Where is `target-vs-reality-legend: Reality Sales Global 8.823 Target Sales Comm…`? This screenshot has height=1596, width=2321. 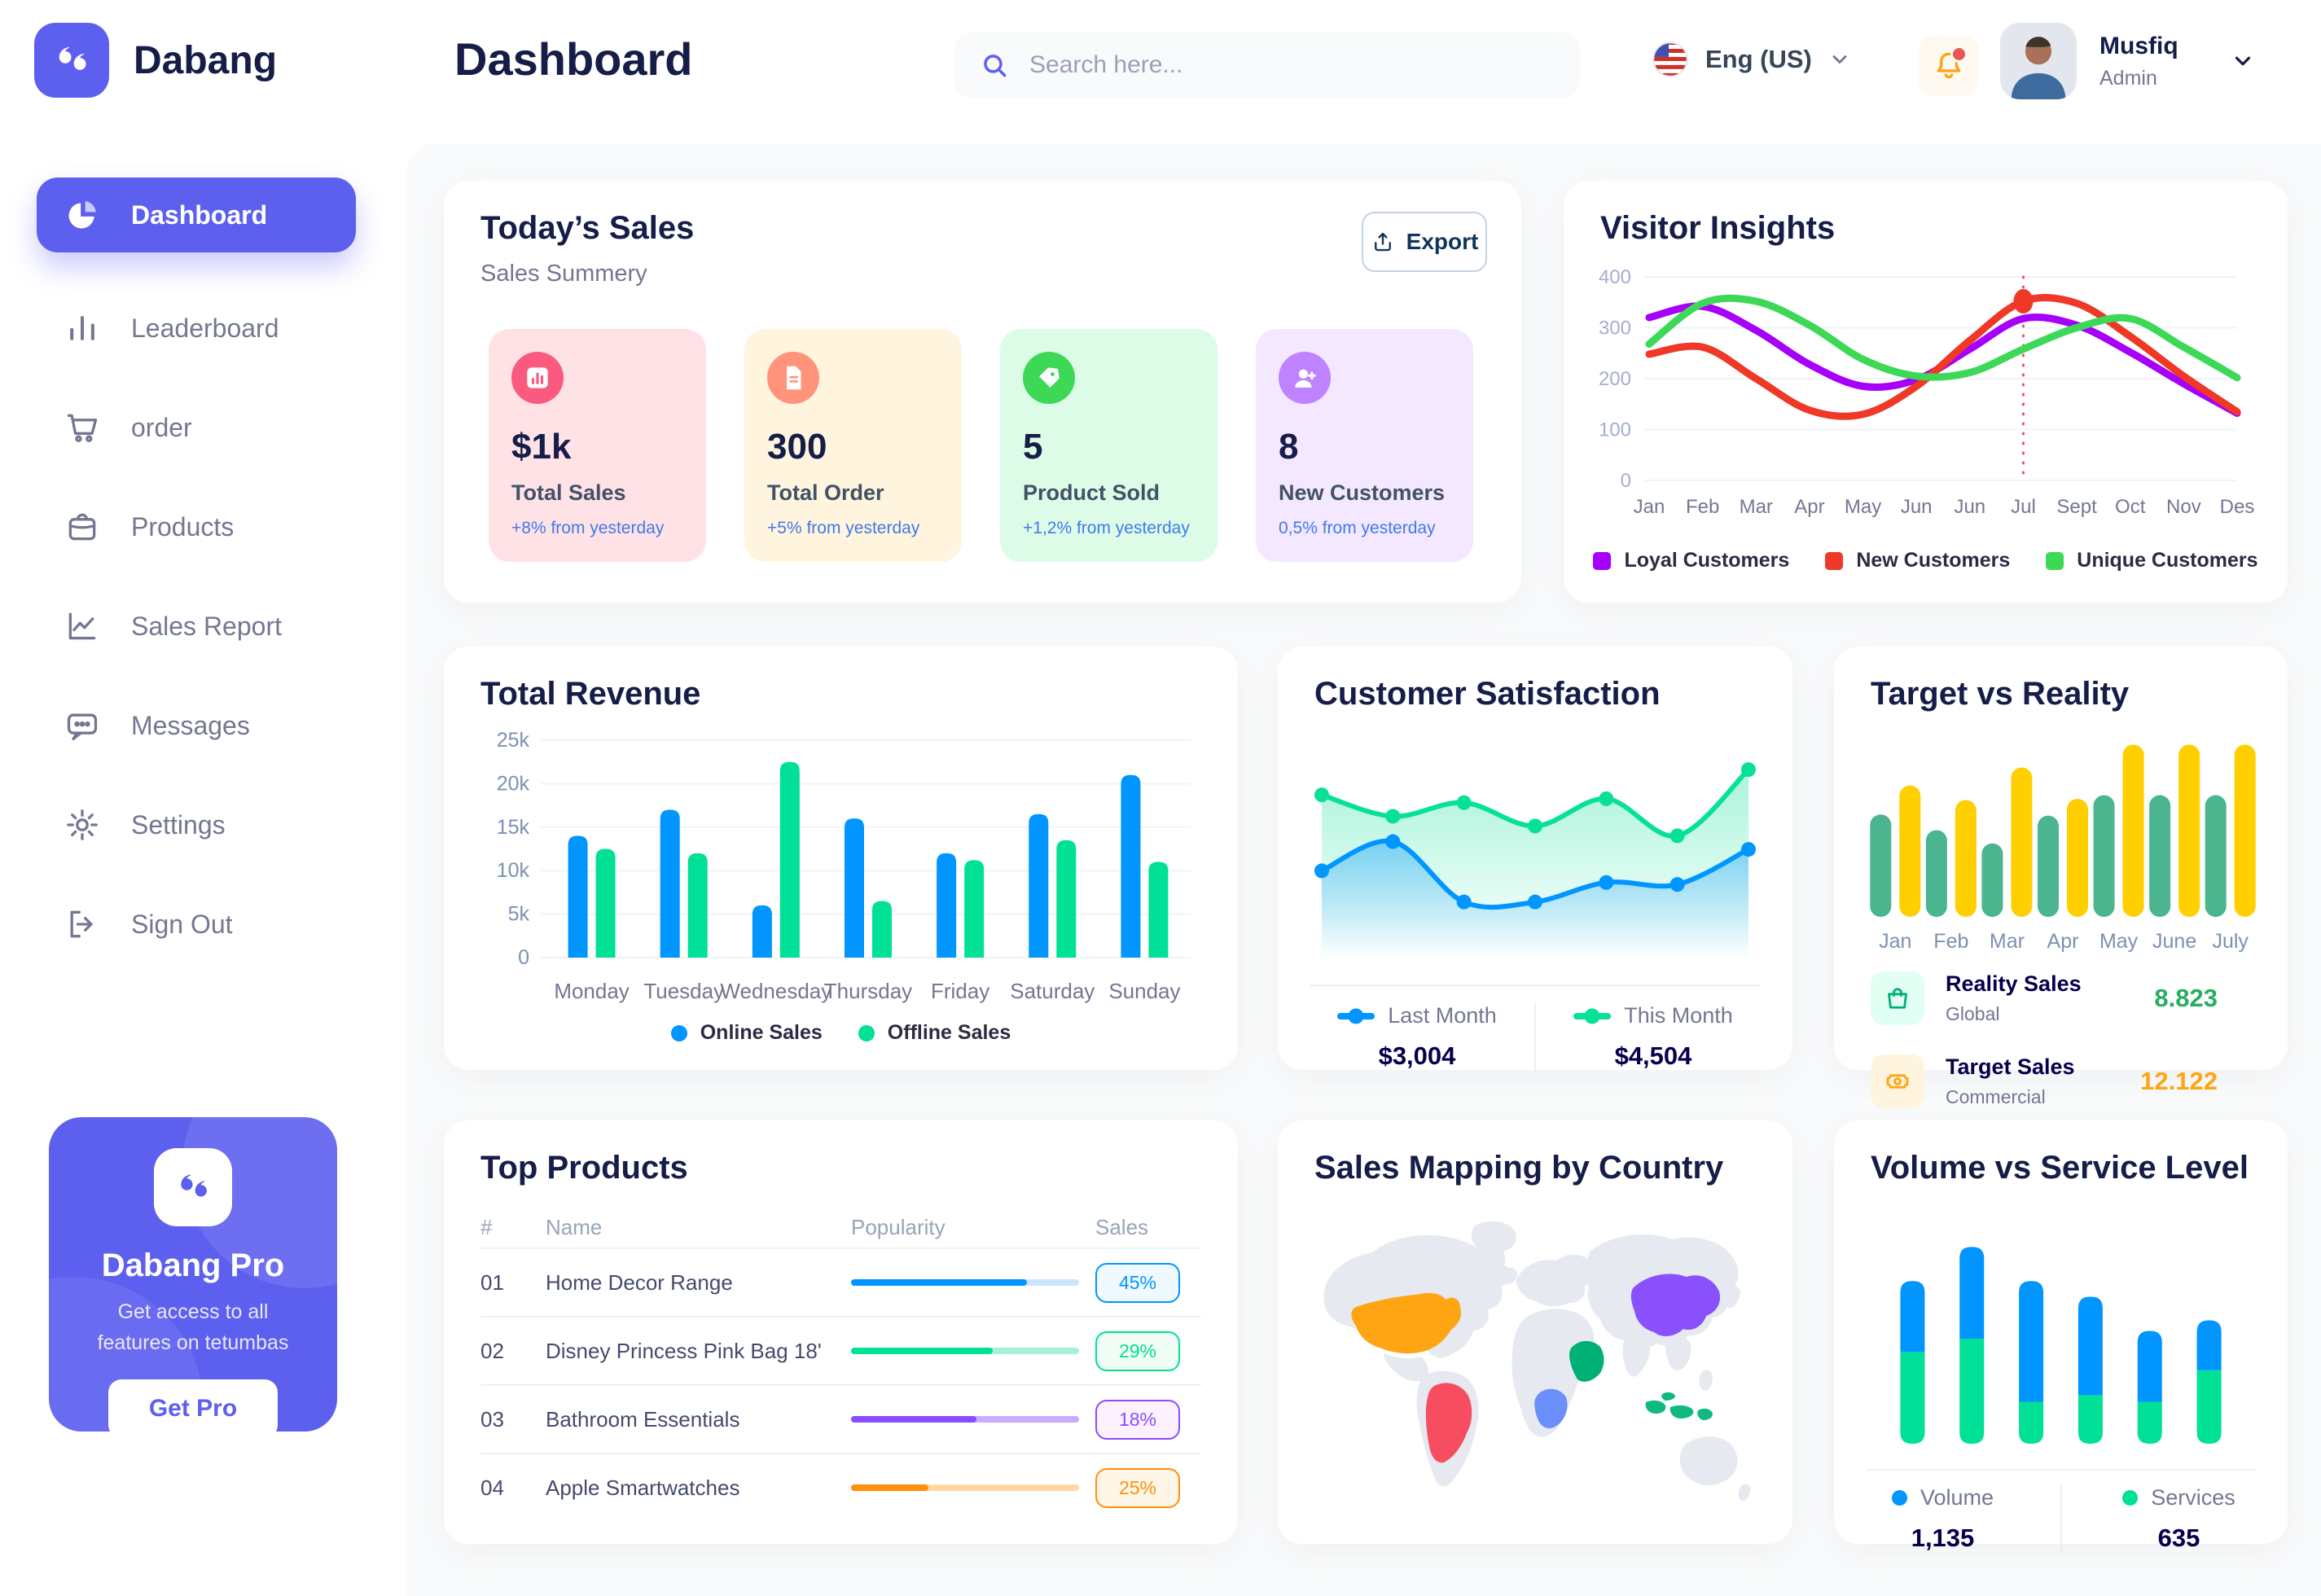
target-vs-reality-legend: Reality Sales Global 8.823 Target Sales Comm… is located at coordinates (2063, 1044).